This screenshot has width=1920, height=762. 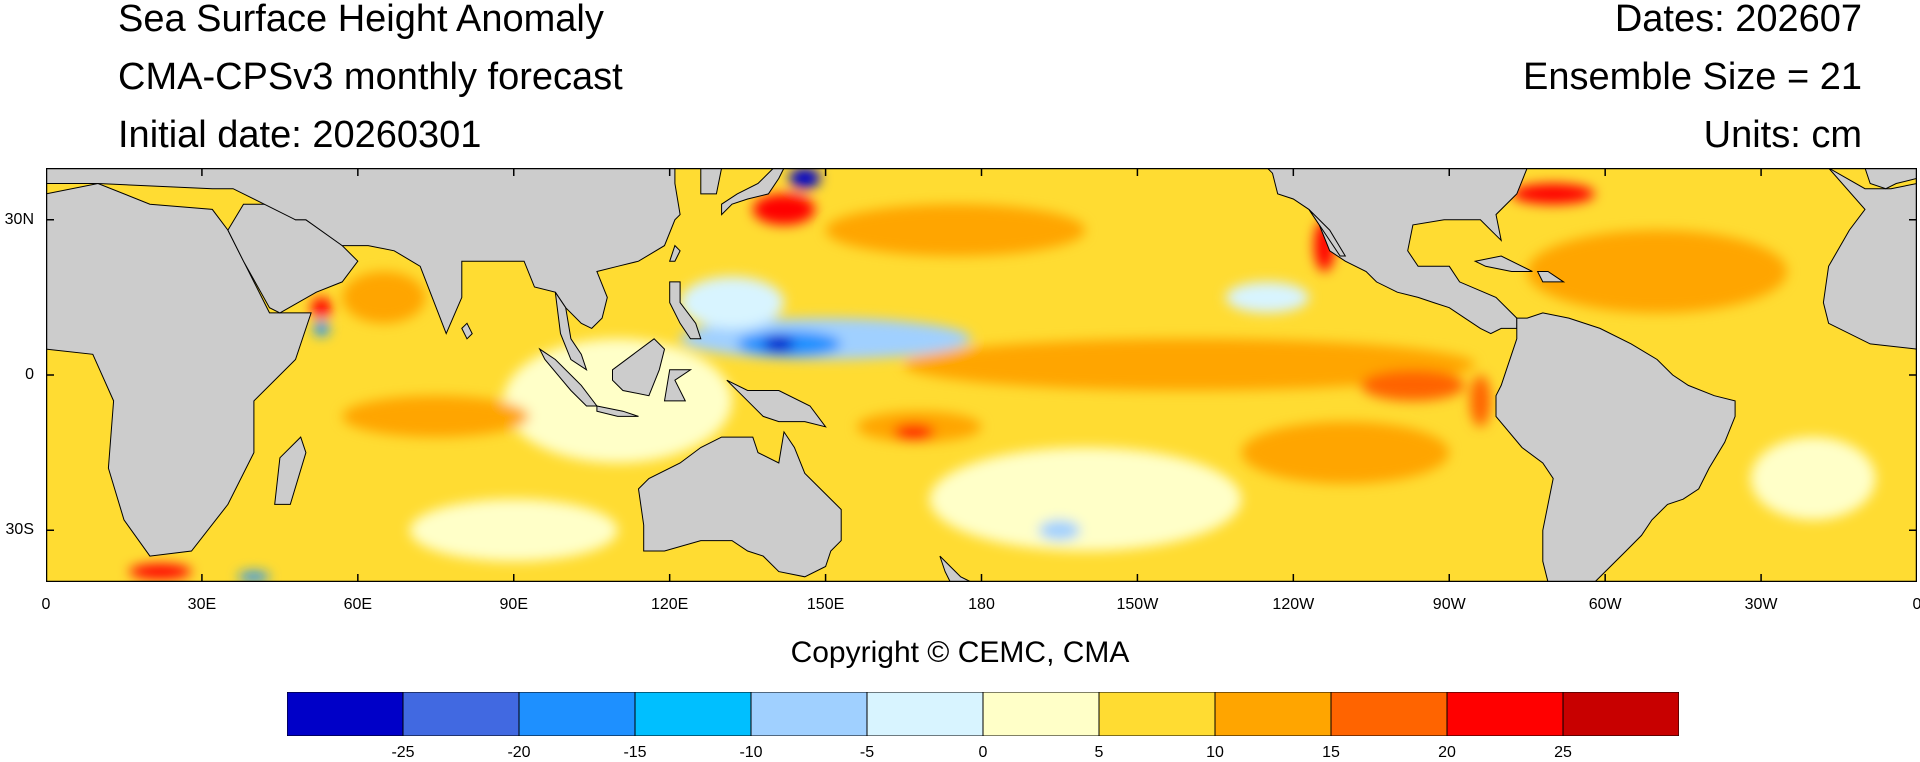 What do you see at coordinates (1503, 263) in the screenshot?
I see `land-cuba` at bounding box center [1503, 263].